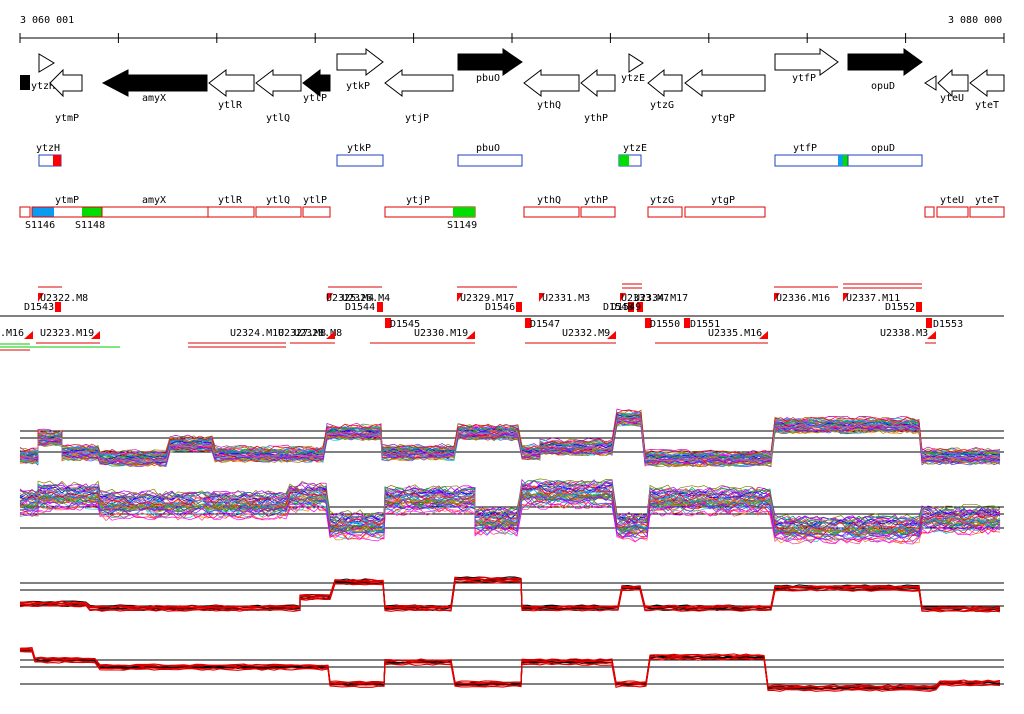  Describe the element at coordinates (430, 206) in the screenshot. I see `minus-box-ytjP: ytjP` at that location.